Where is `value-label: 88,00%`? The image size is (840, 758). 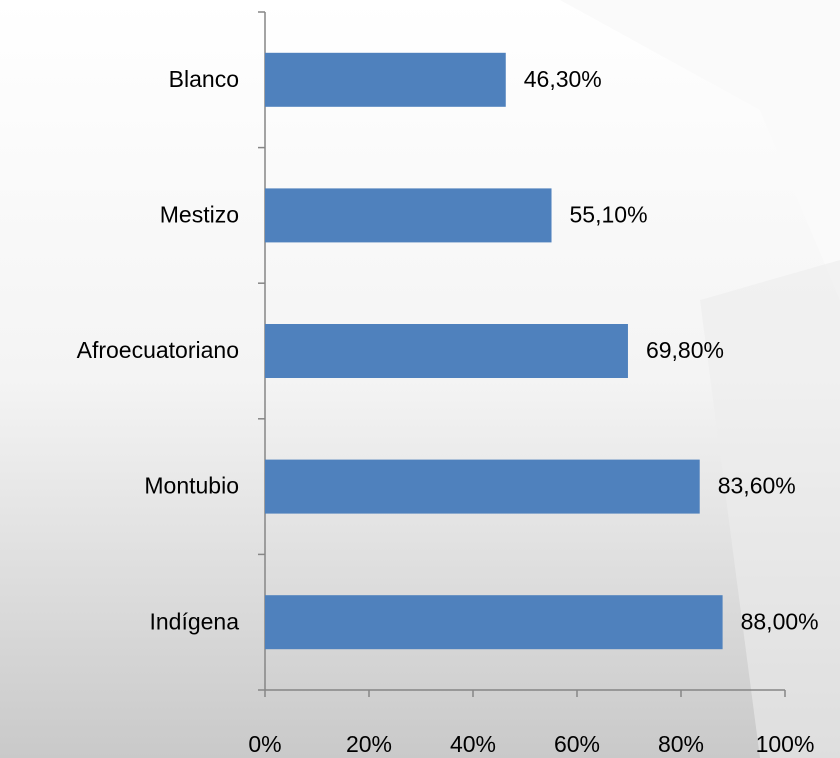 value-label: 88,00% is located at coordinates (780, 621).